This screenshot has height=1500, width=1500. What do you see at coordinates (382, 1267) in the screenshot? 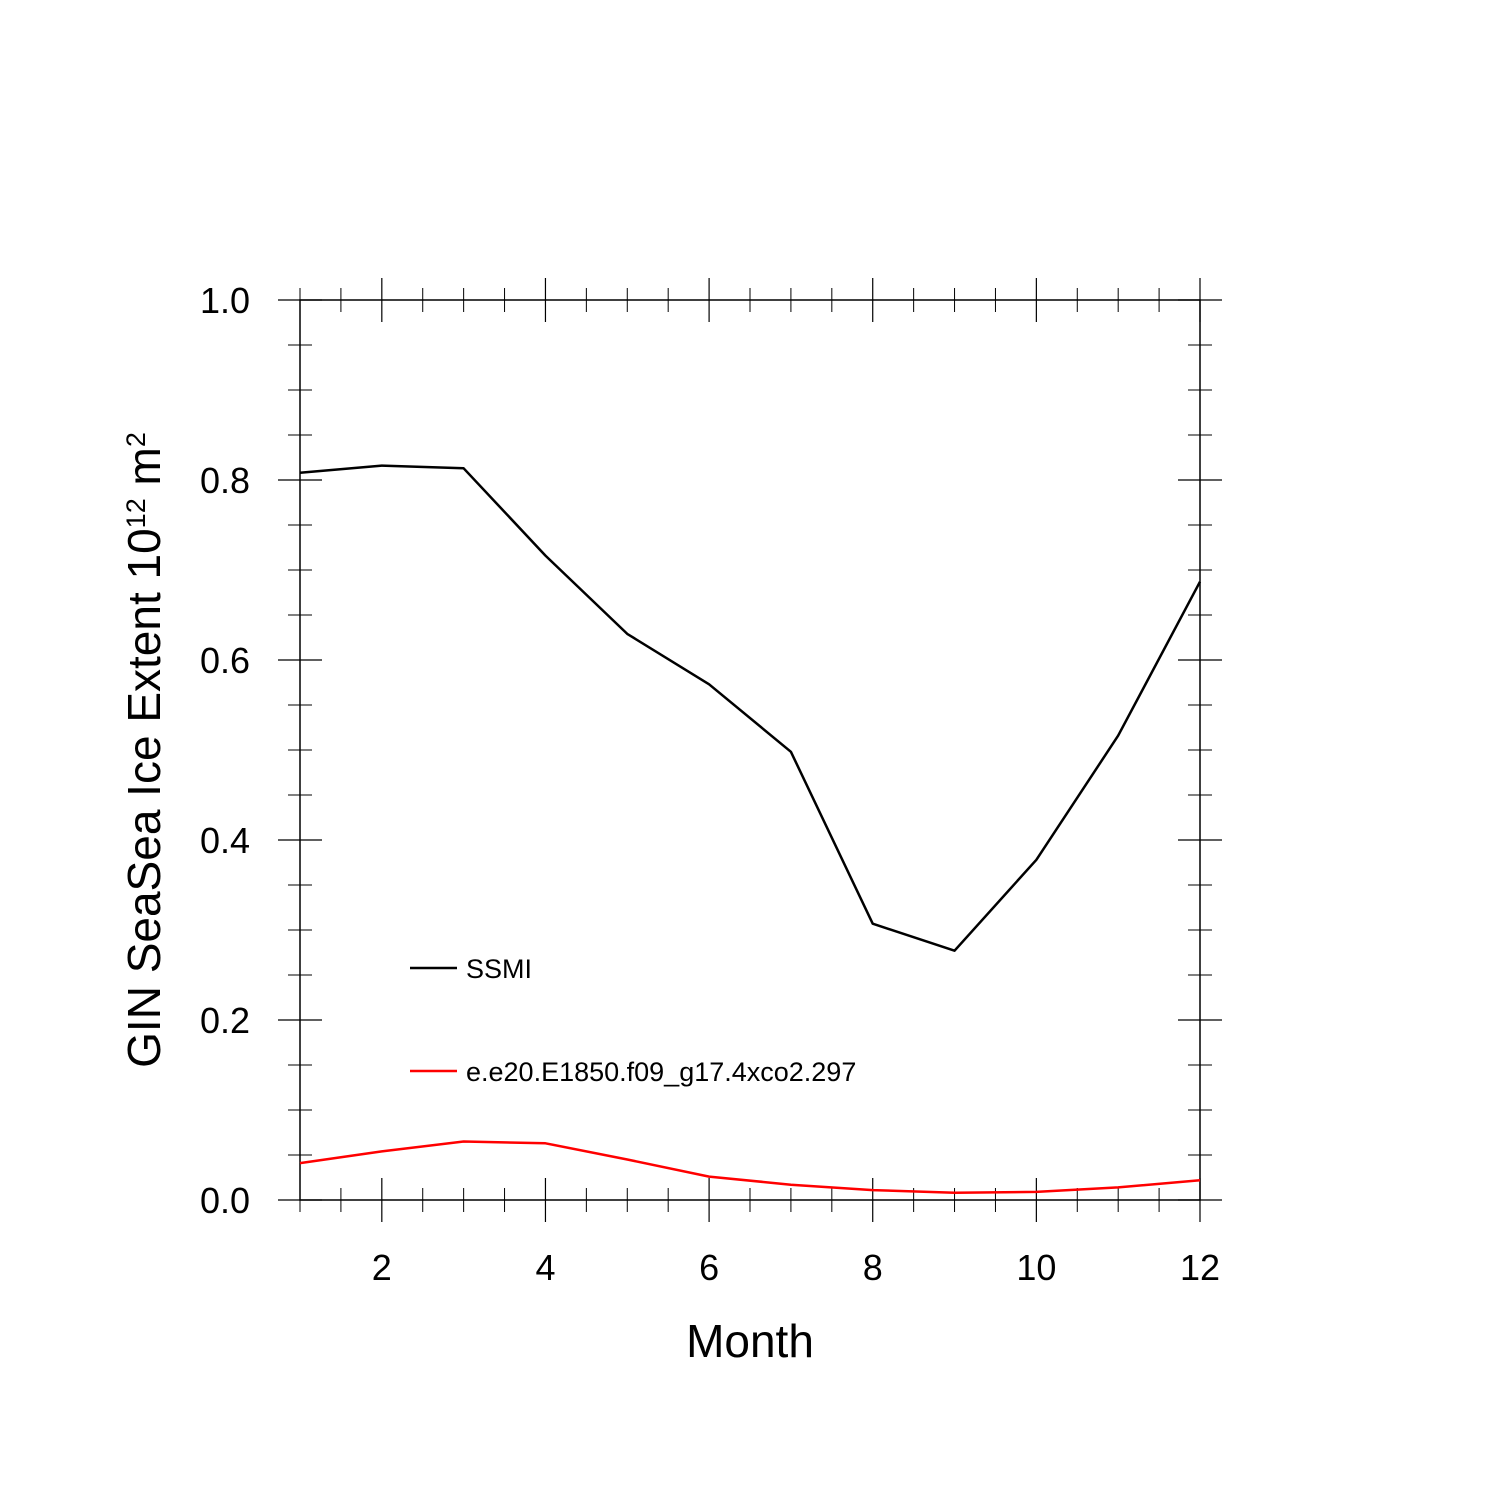
I see `x-tick-label: 2` at bounding box center [382, 1267].